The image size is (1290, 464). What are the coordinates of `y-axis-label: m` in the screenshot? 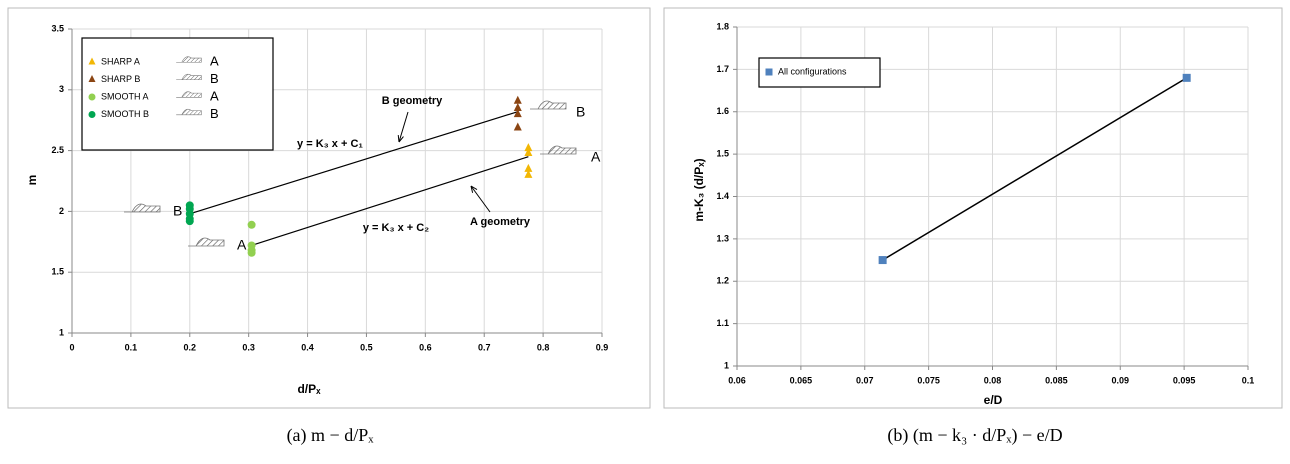 It's located at (32, 180).